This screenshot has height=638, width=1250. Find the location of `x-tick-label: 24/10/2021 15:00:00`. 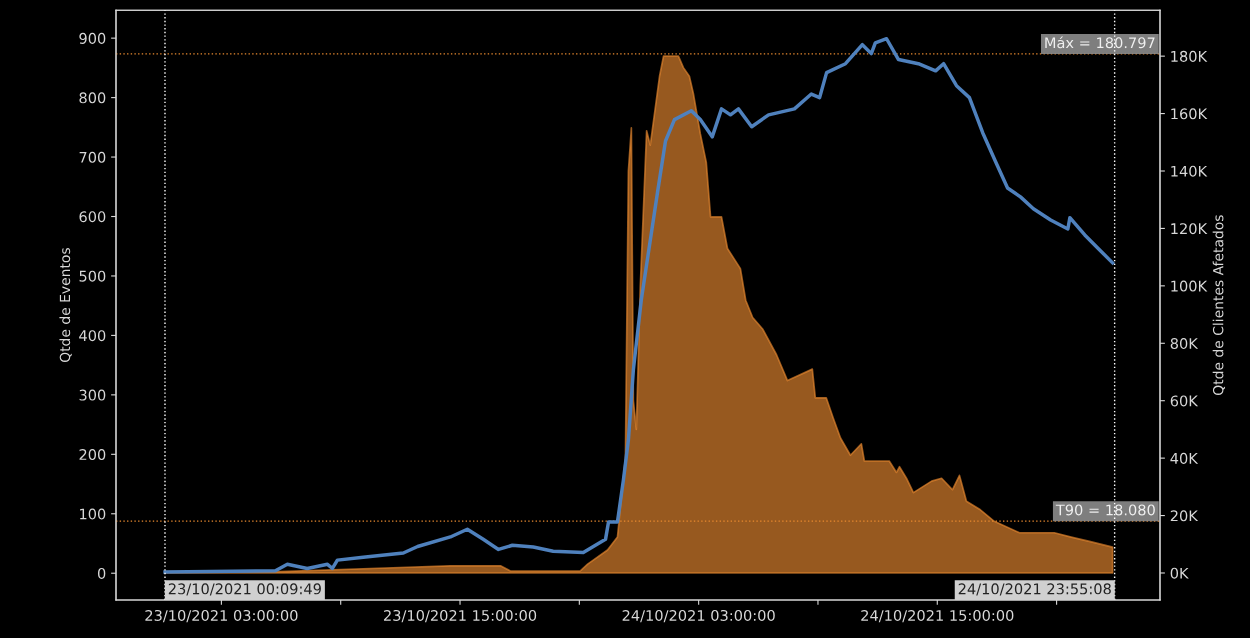

x-tick-label: 24/10/2021 15:00:00 is located at coordinates (937, 616).